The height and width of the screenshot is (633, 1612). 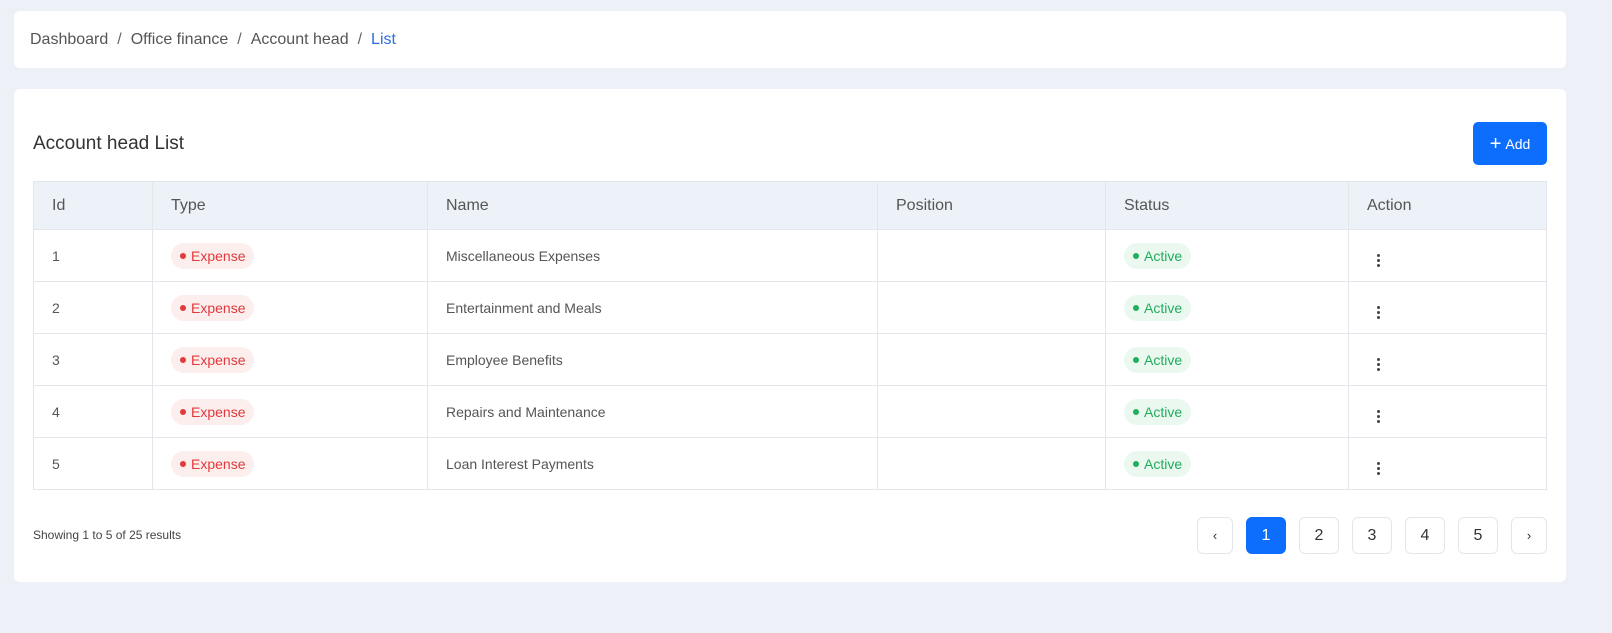 What do you see at coordinates (1447, 205) in the screenshot?
I see `column-action: Action` at bounding box center [1447, 205].